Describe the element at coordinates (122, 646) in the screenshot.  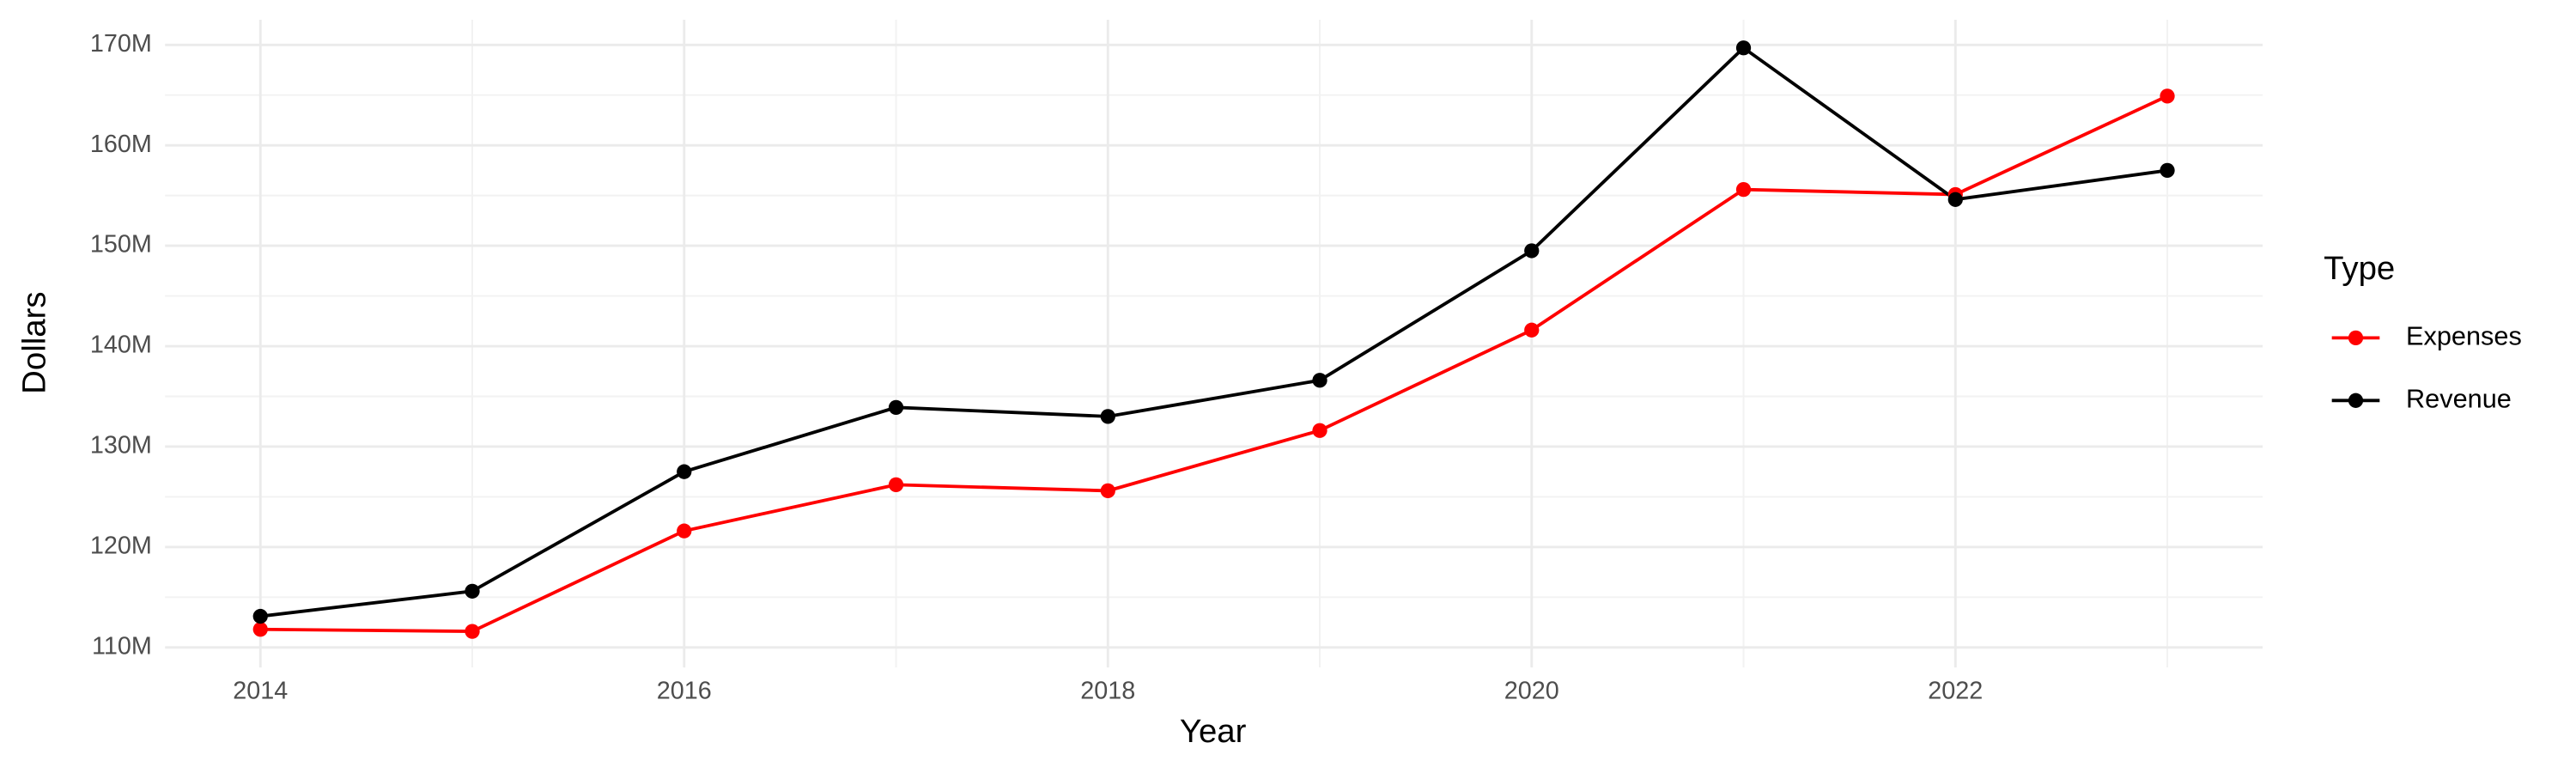
I see `y-tick-label: 110M` at that location.